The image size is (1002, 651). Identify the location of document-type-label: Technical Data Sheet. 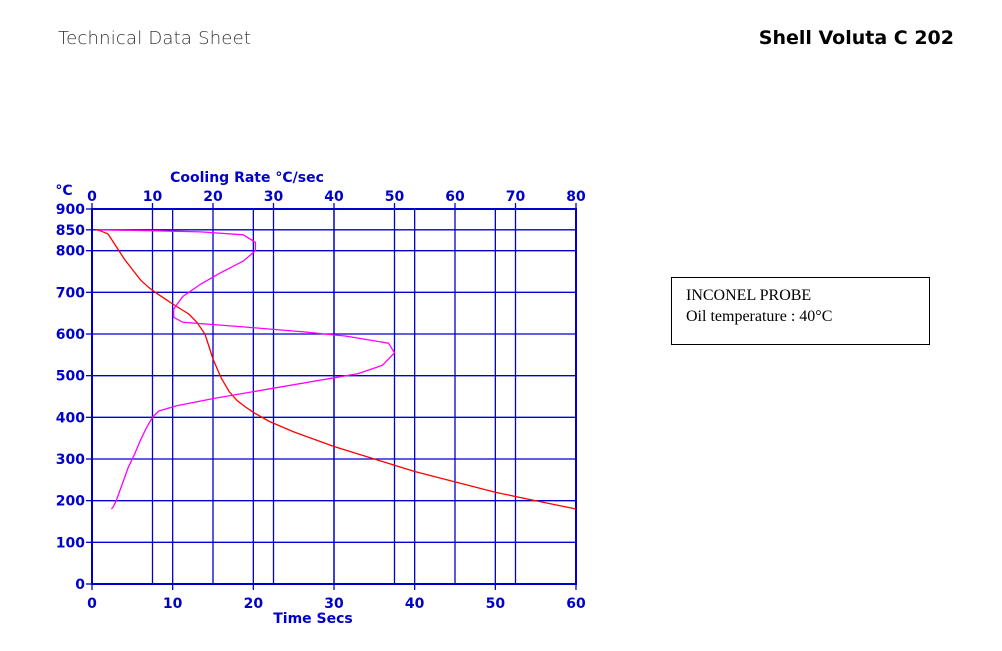
(155, 38).